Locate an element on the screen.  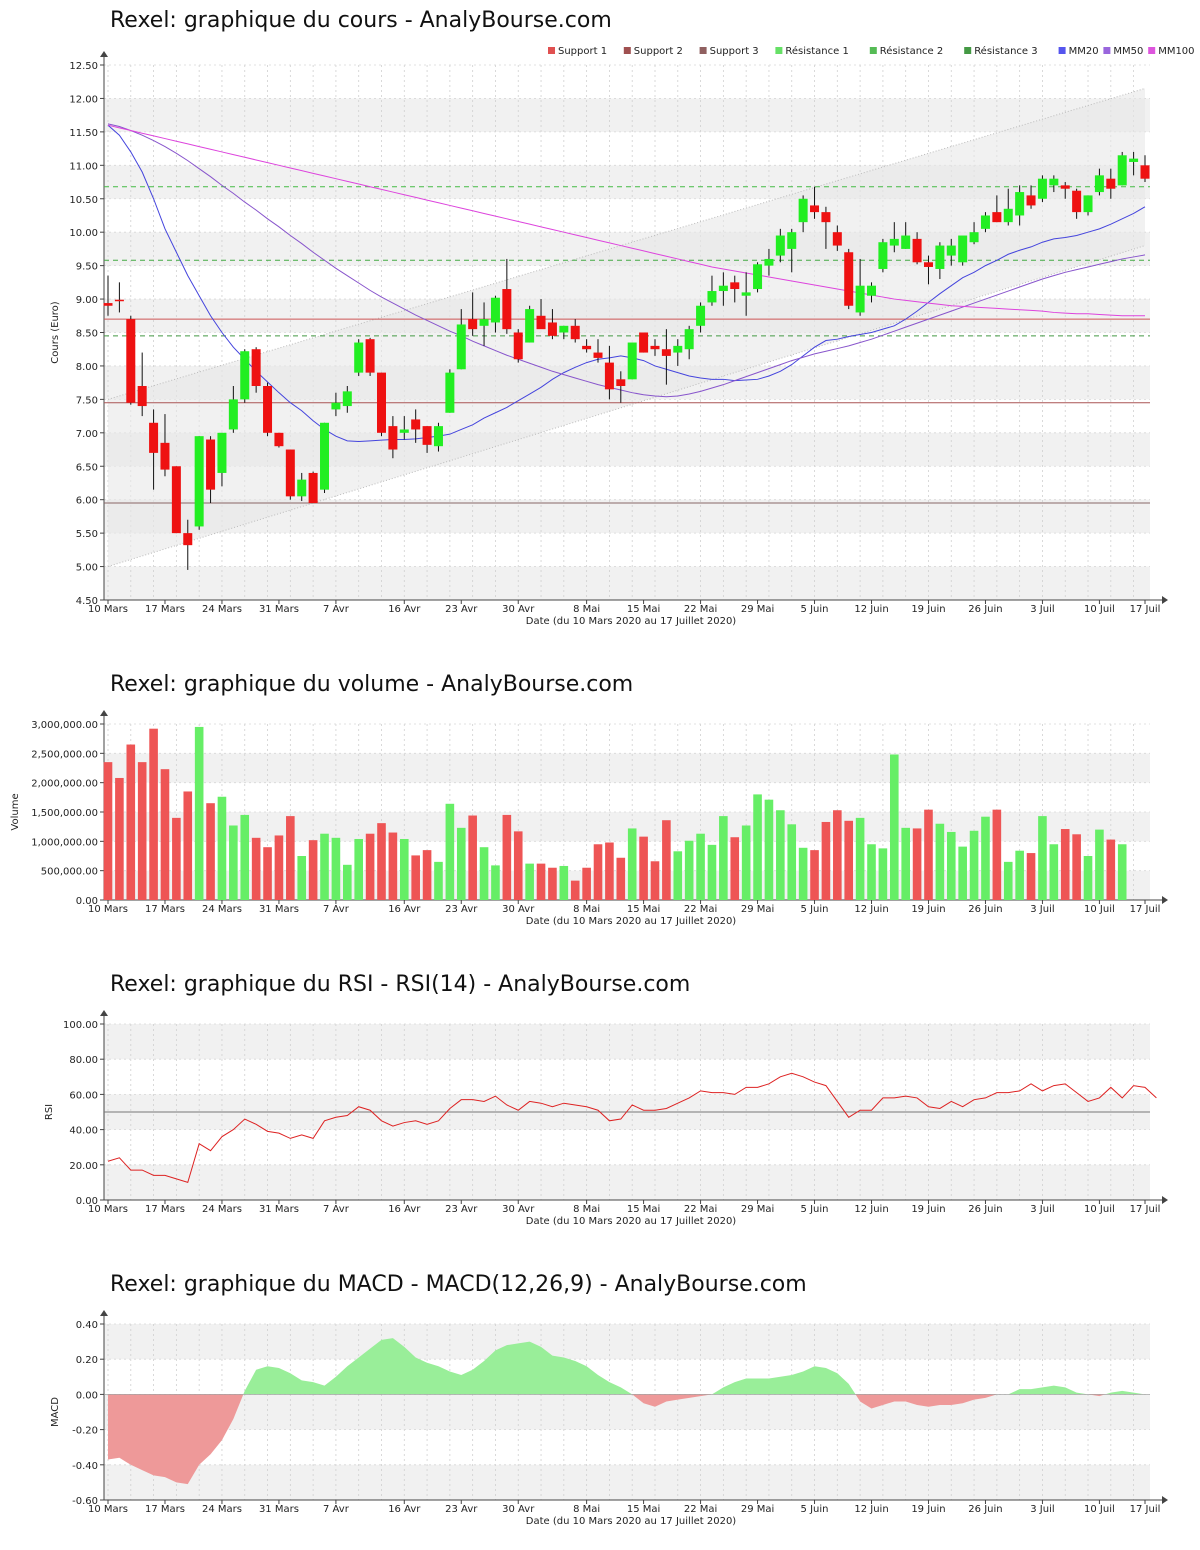
legend-label-0: Support 1 is located at coordinates (582, 51).